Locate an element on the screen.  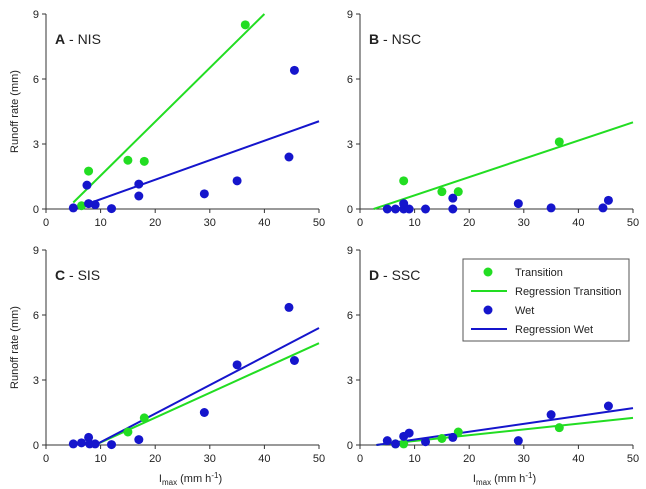
panel-letter: A is located at coordinates (60, 39).